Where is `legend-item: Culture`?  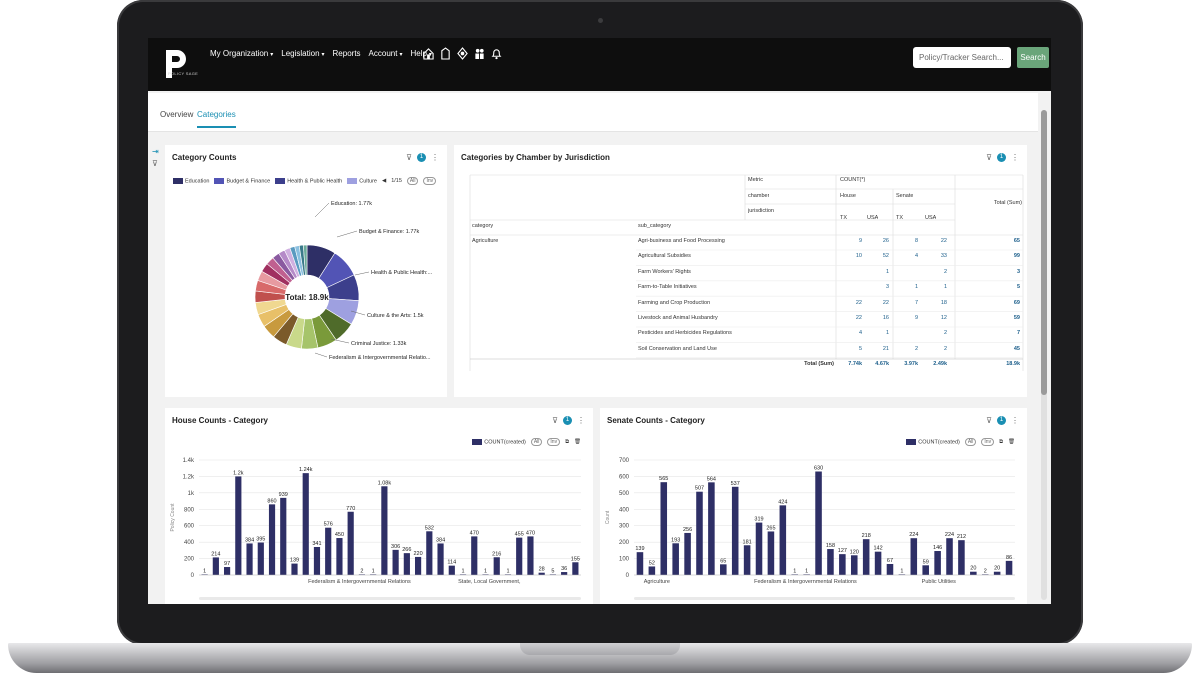
legend-item: Culture is located at coordinates (362, 180).